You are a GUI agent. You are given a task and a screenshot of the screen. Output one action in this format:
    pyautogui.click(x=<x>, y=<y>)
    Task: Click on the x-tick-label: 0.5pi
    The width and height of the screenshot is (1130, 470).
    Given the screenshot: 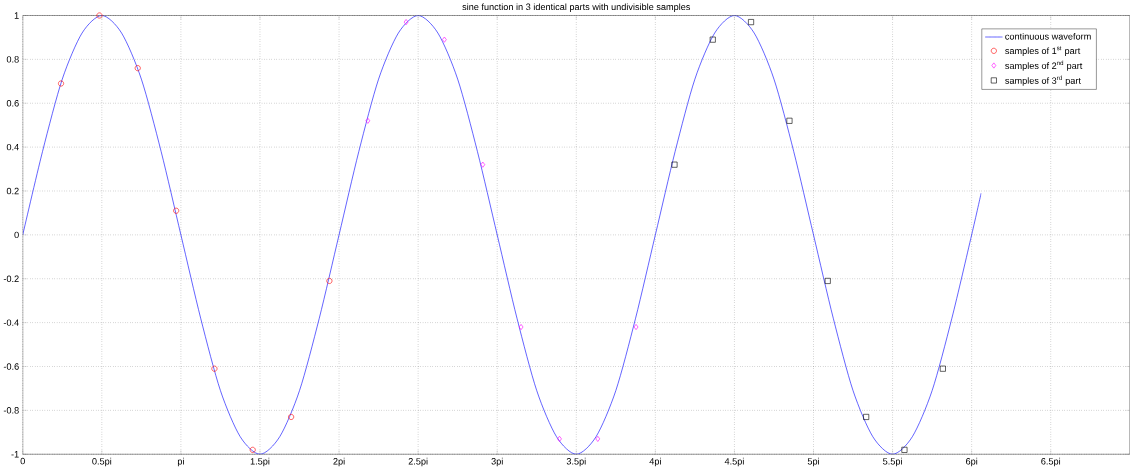 What is the action you would take?
    pyautogui.click(x=102, y=462)
    